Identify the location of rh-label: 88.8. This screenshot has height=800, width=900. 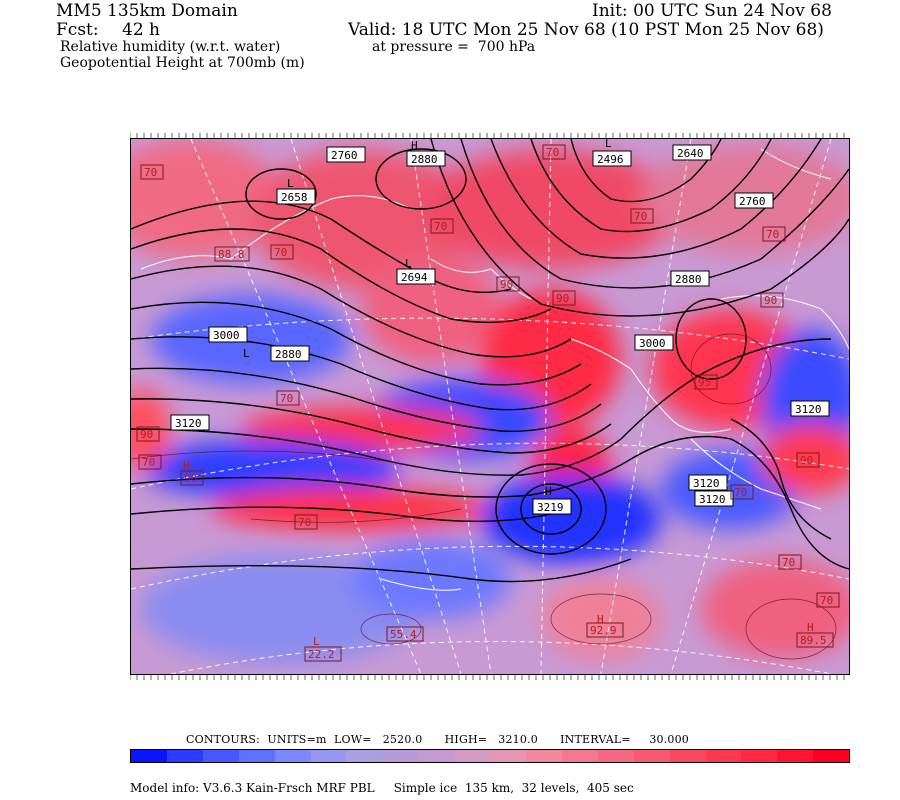
(232, 254).